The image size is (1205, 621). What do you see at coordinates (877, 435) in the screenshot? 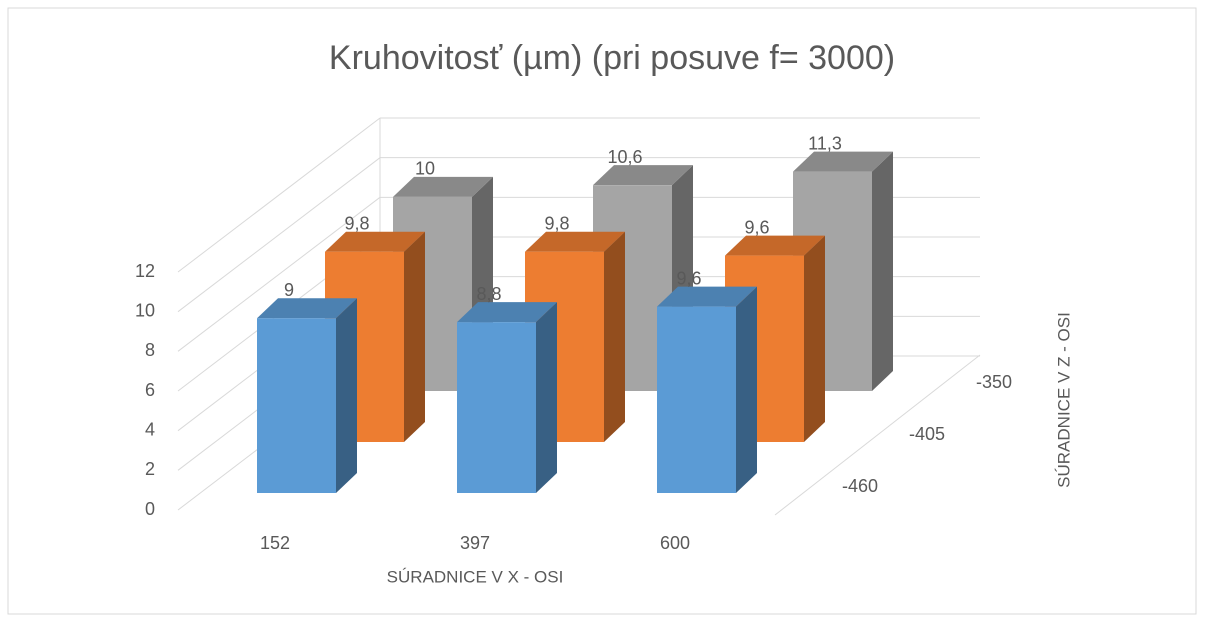
I see `floor-edge` at bounding box center [877, 435].